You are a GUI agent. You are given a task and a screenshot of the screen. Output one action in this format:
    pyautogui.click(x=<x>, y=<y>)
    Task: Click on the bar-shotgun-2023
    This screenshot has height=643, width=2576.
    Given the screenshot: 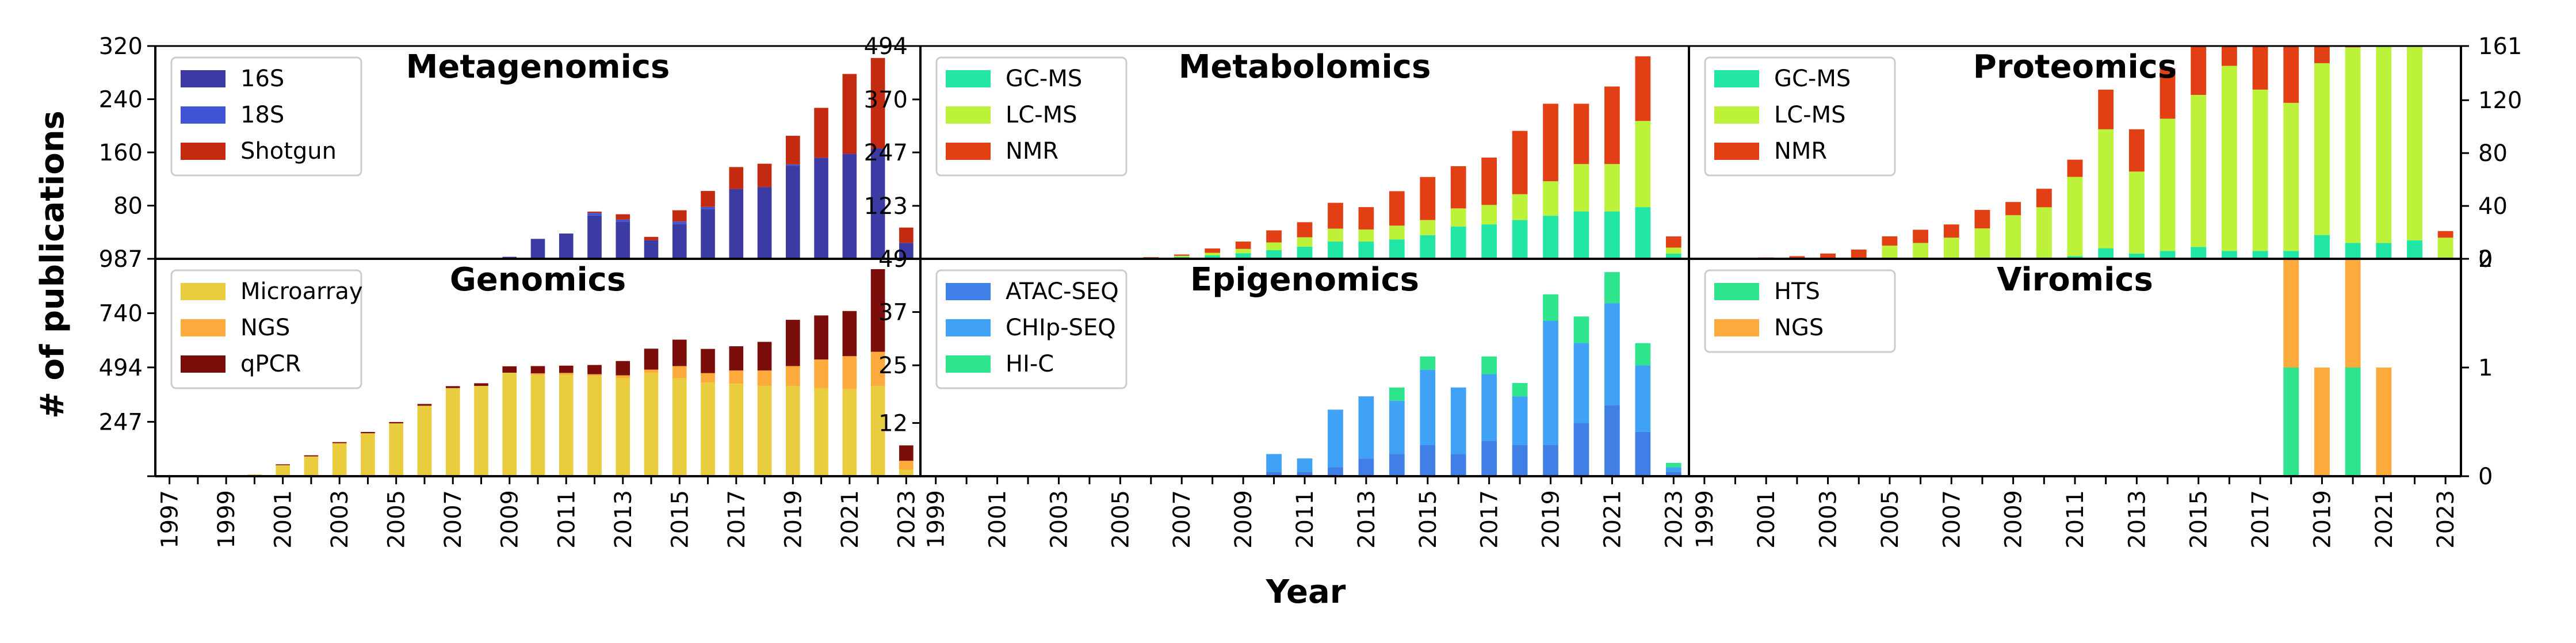 What is the action you would take?
    pyautogui.click(x=906, y=235)
    